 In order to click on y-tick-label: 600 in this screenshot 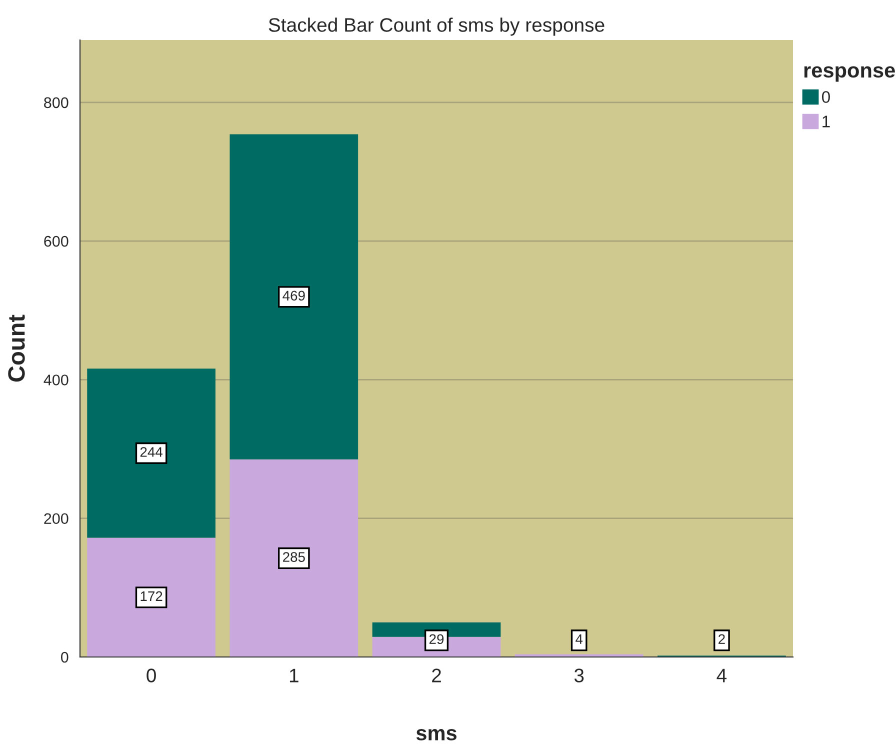, I will do `click(56, 241)`.